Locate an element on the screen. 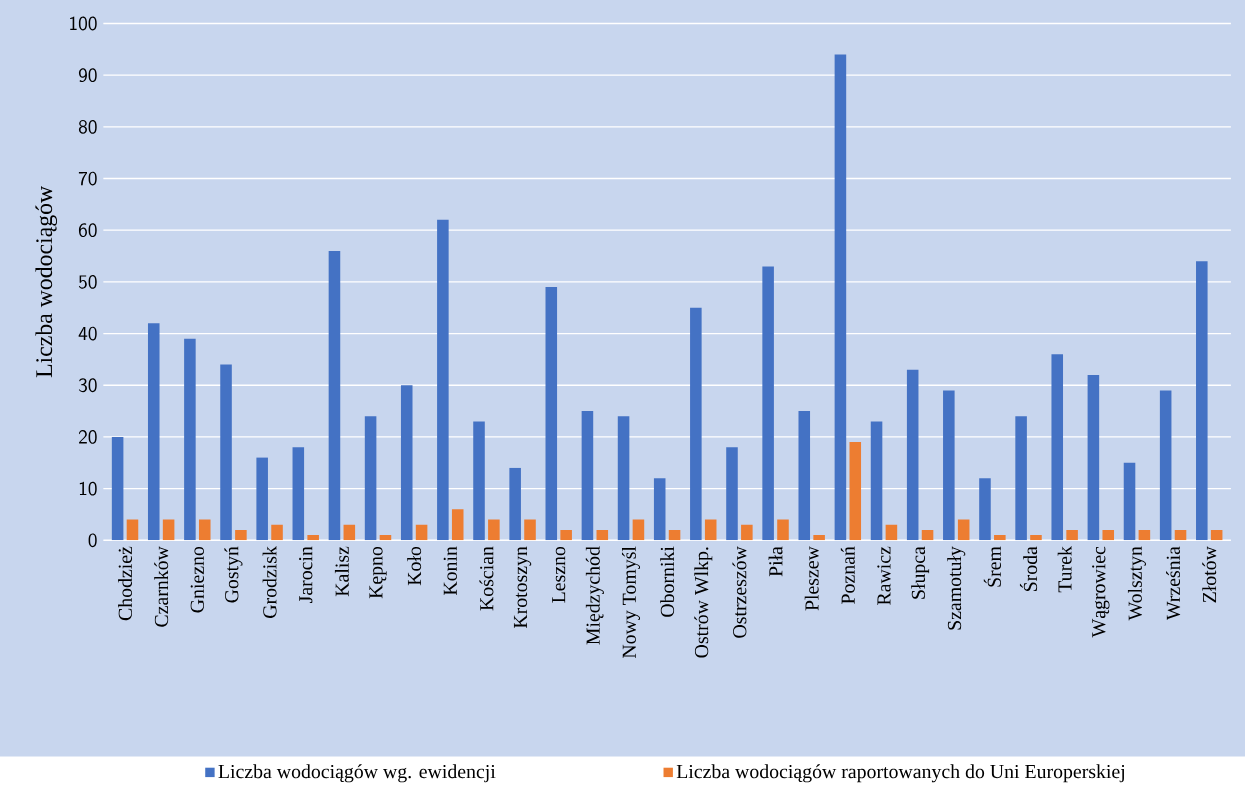 The height and width of the screenshot is (787, 1245). x-tick-label: Grodzisk is located at coordinates (269, 582).